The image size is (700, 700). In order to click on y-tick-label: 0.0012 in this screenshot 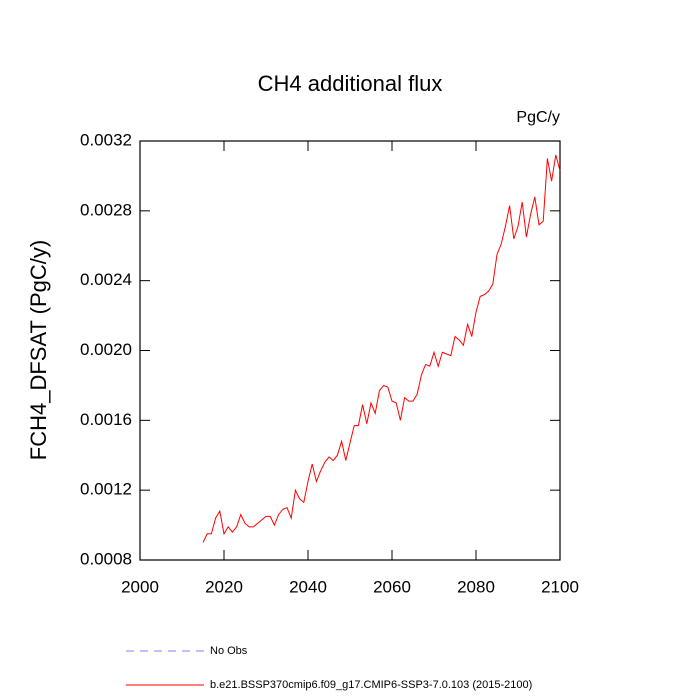, I will do `click(106, 489)`.